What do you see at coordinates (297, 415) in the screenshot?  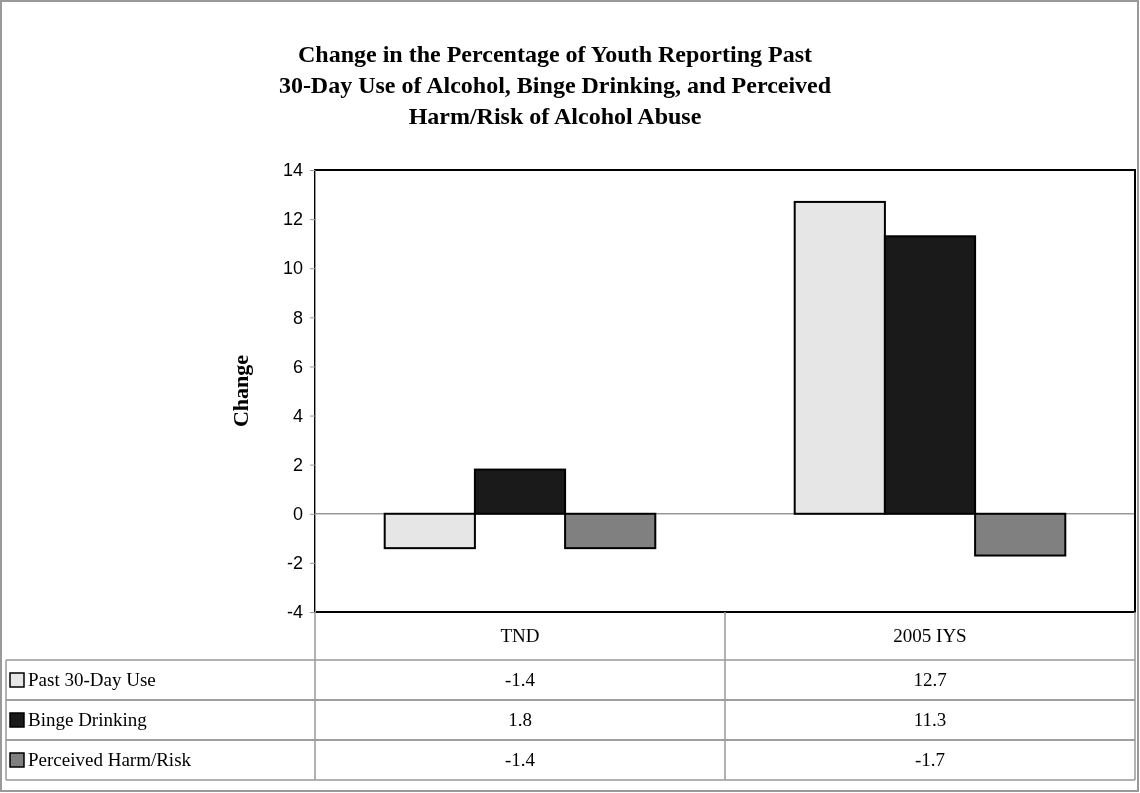 I see `y-tick-label: 4` at bounding box center [297, 415].